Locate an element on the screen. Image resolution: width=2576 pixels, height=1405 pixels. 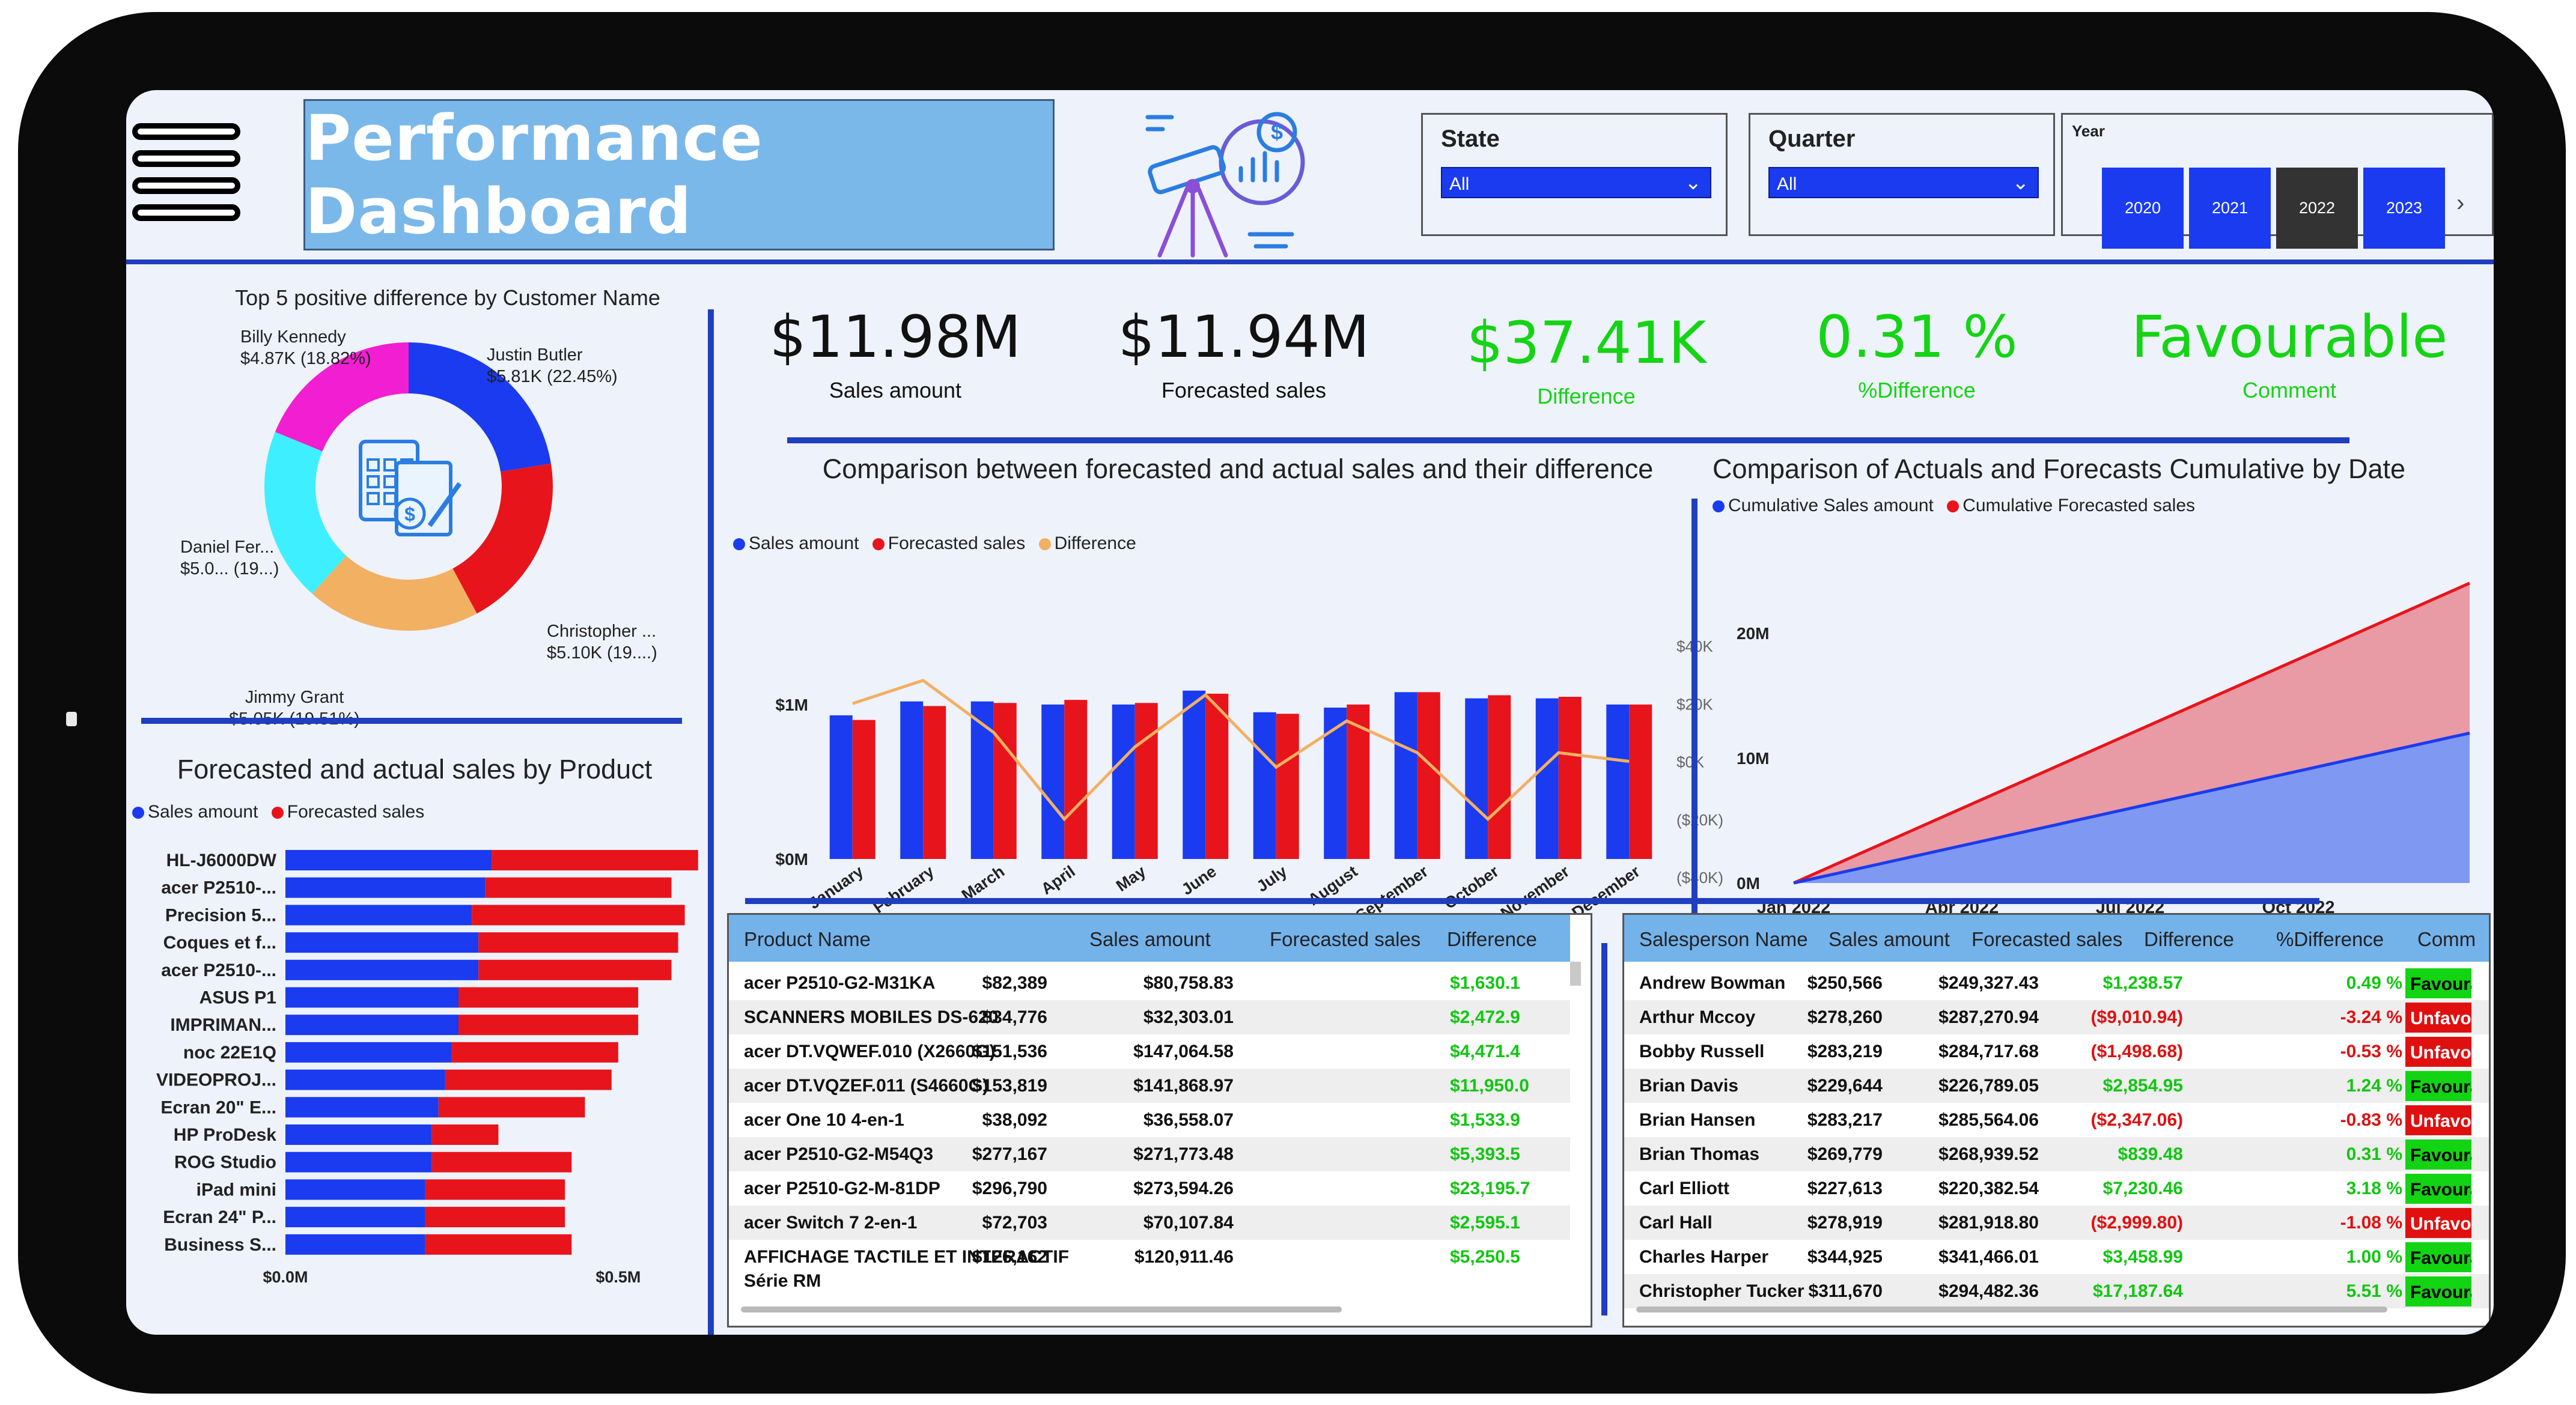
chevron-right-icon: › is located at coordinates (2460, 203).